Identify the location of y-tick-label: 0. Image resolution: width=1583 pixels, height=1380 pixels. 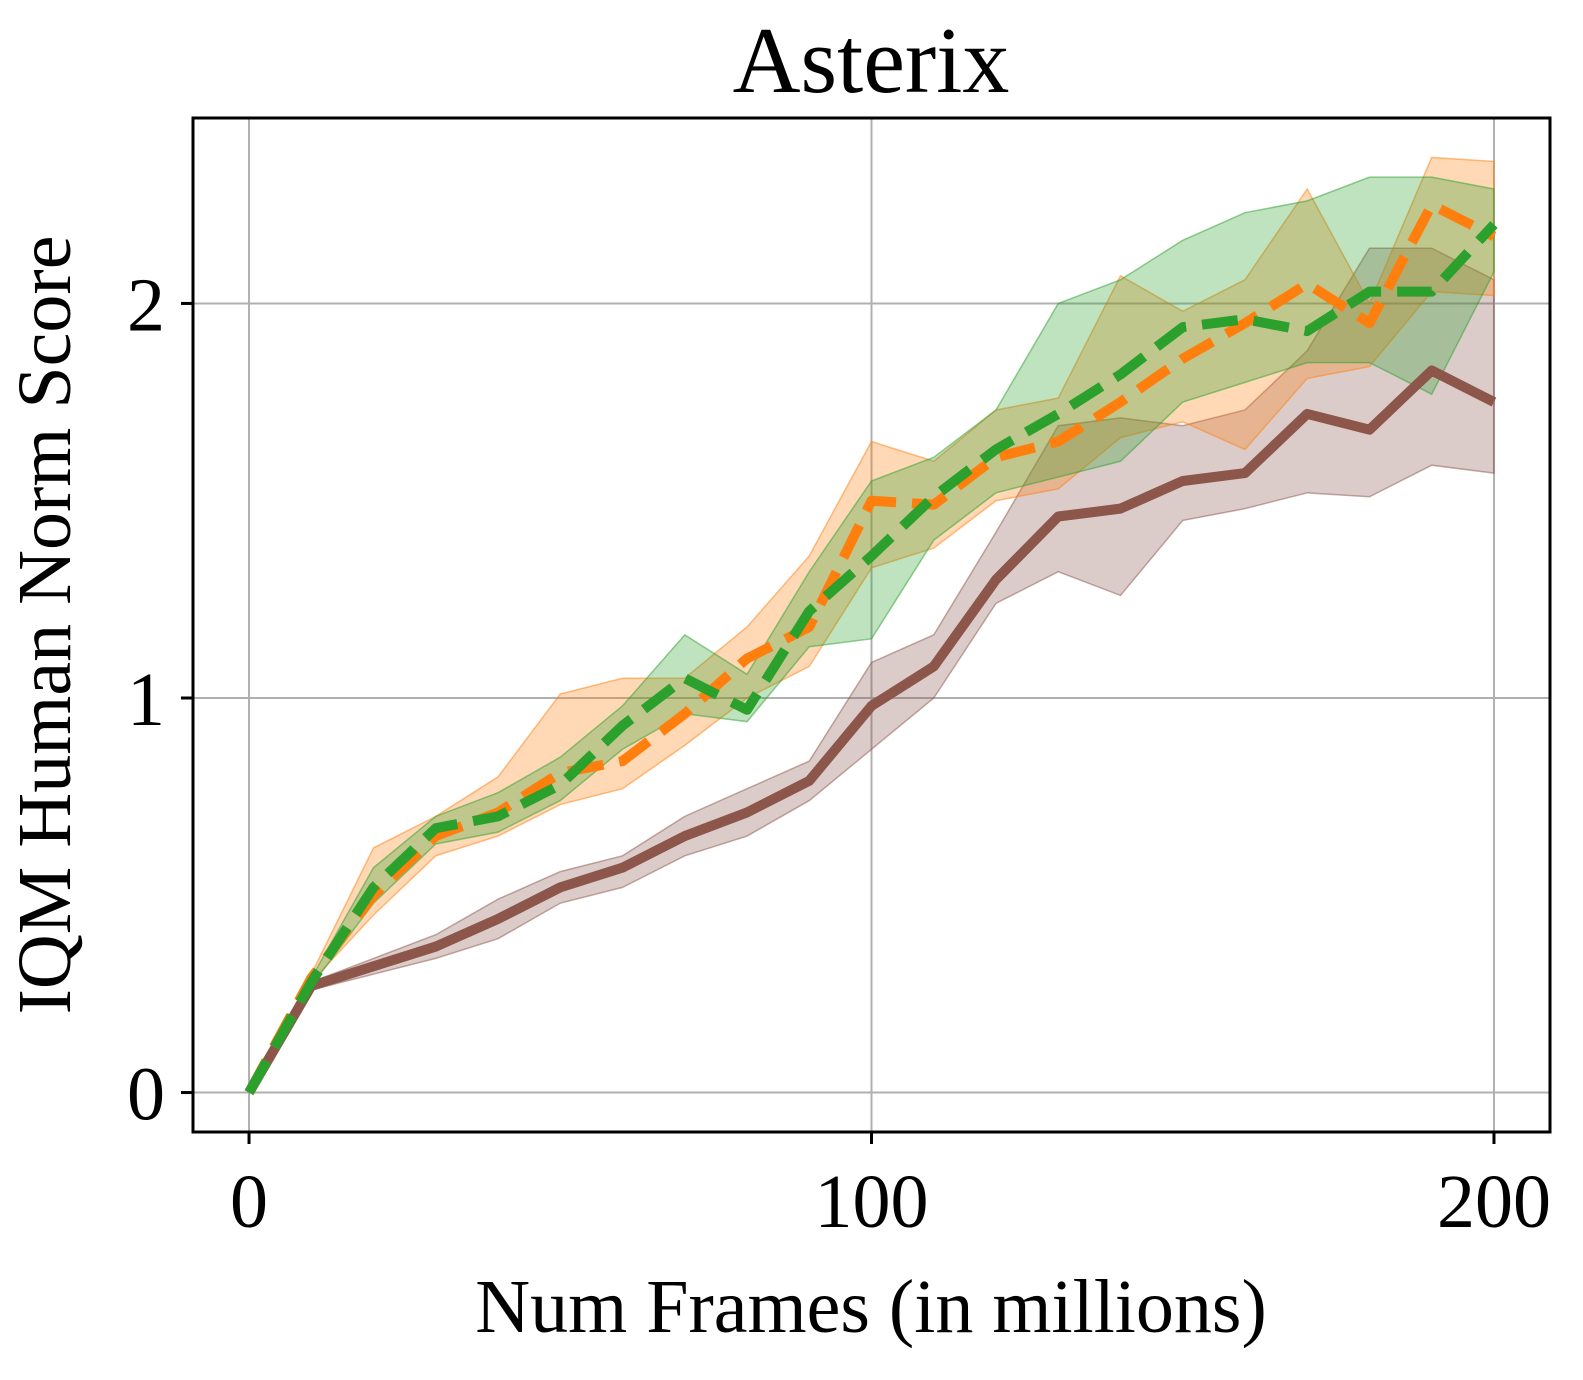
(146, 1095).